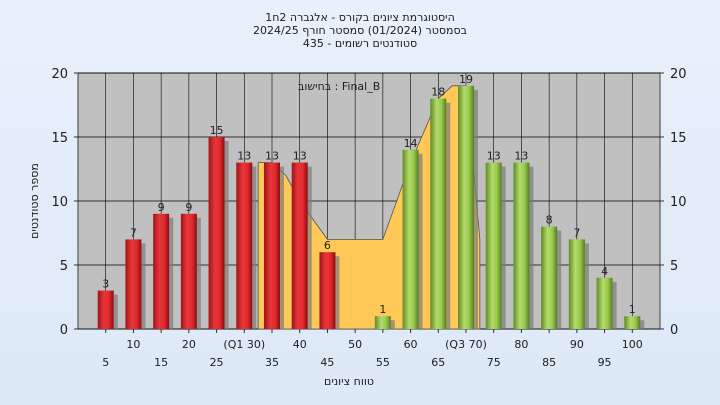 The width and height of the screenshot is (720, 405). I want to click on x-tick-label: 5, so click(105, 362).